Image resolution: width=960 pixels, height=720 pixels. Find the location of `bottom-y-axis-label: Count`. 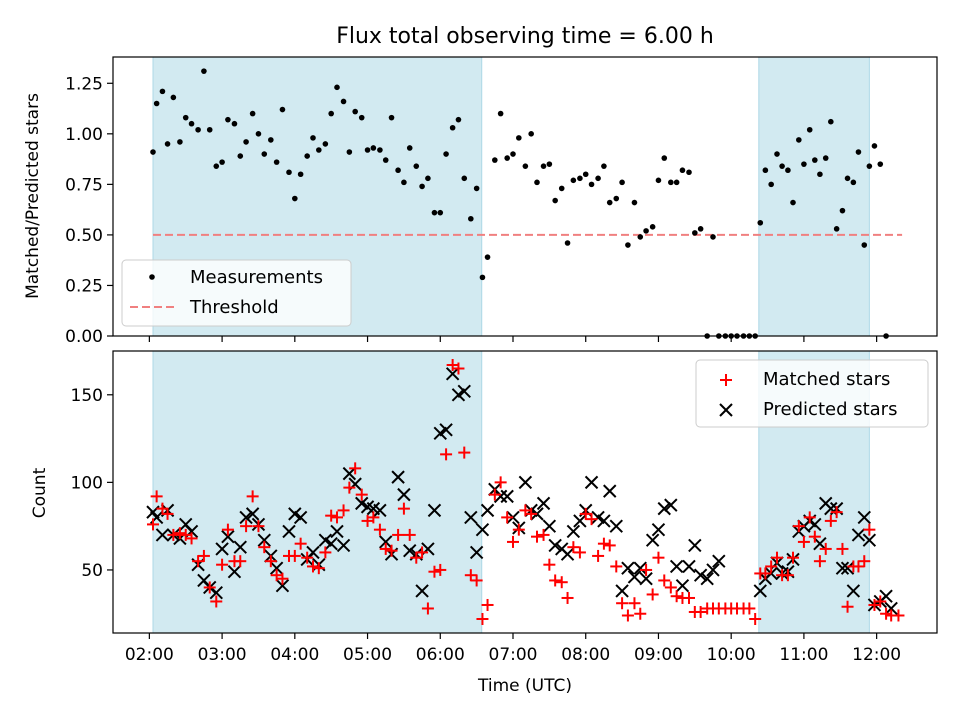

bottom-y-axis-label: Count is located at coordinates (40, 492).